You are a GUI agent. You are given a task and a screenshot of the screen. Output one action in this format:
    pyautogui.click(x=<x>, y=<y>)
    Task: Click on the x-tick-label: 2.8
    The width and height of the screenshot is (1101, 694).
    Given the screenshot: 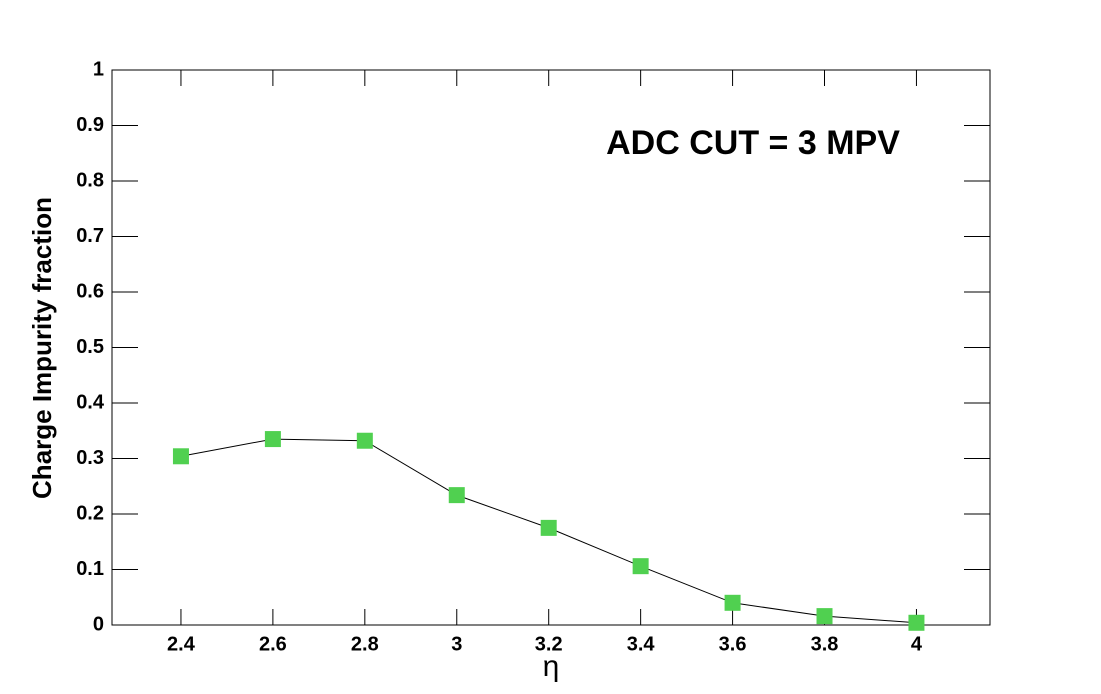 What is the action you would take?
    pyautogui.click(x=365, y=644)
    